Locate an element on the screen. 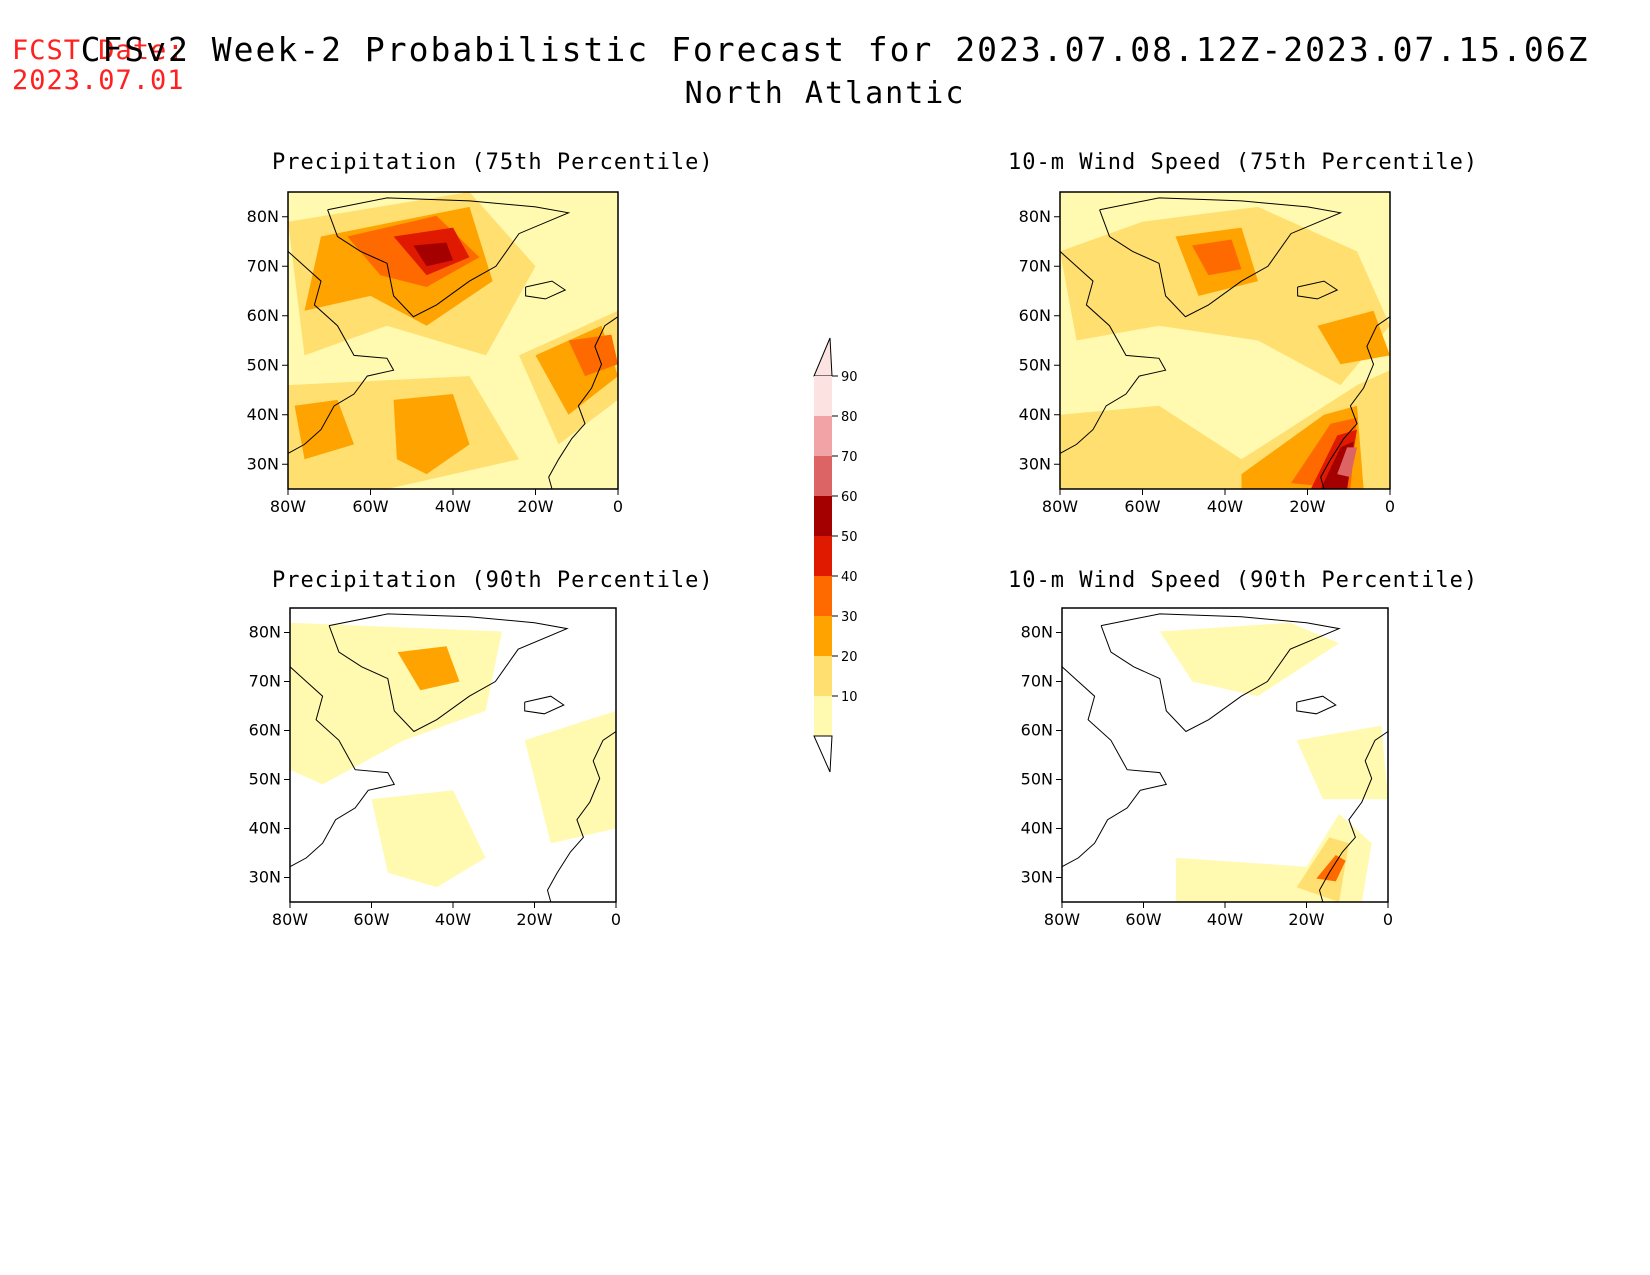 This screenshot has height=1275, width=1650. colorbar-label: 10 is located at coordinates (849, 697).